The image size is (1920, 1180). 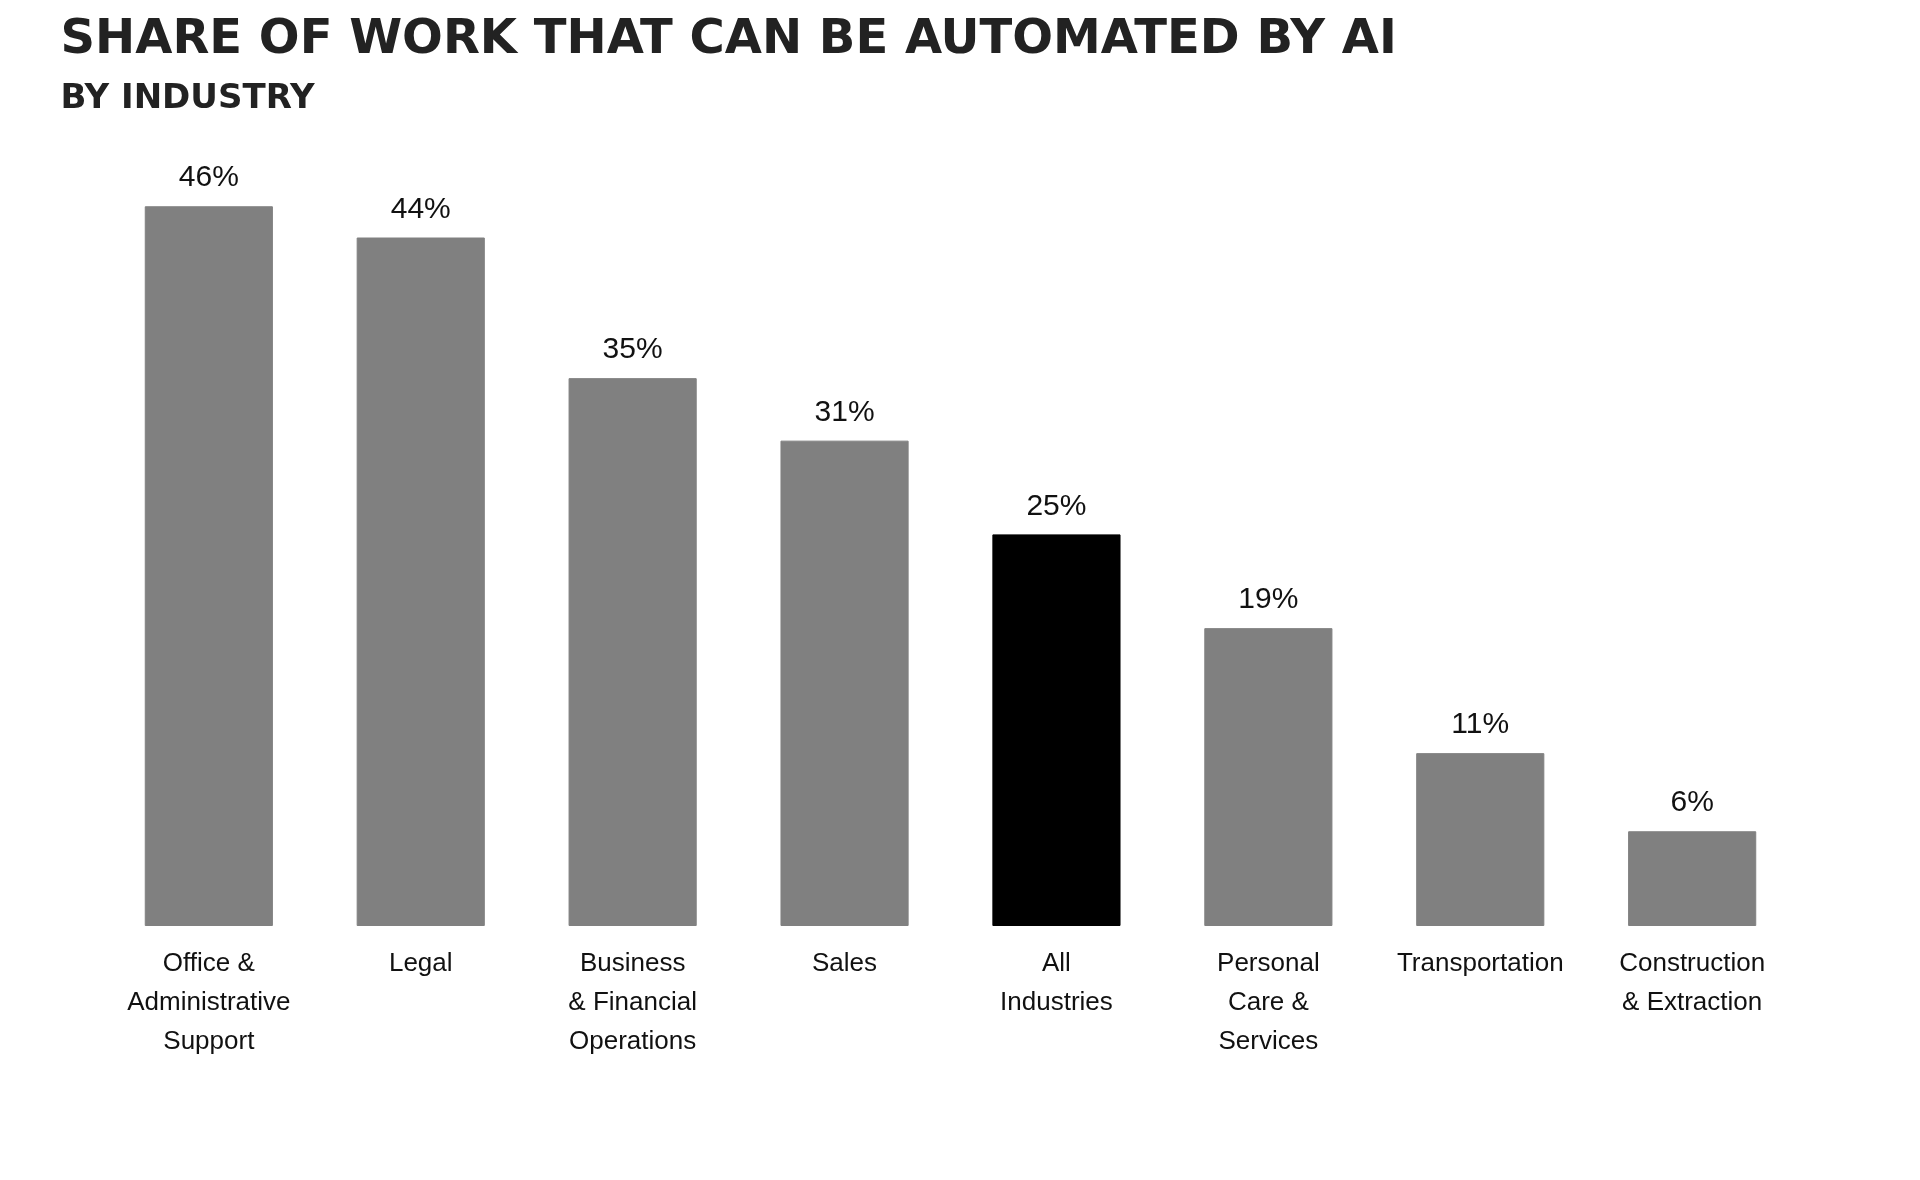 I want to click on x-tick-label: Legal, so click(x=420, y=962).